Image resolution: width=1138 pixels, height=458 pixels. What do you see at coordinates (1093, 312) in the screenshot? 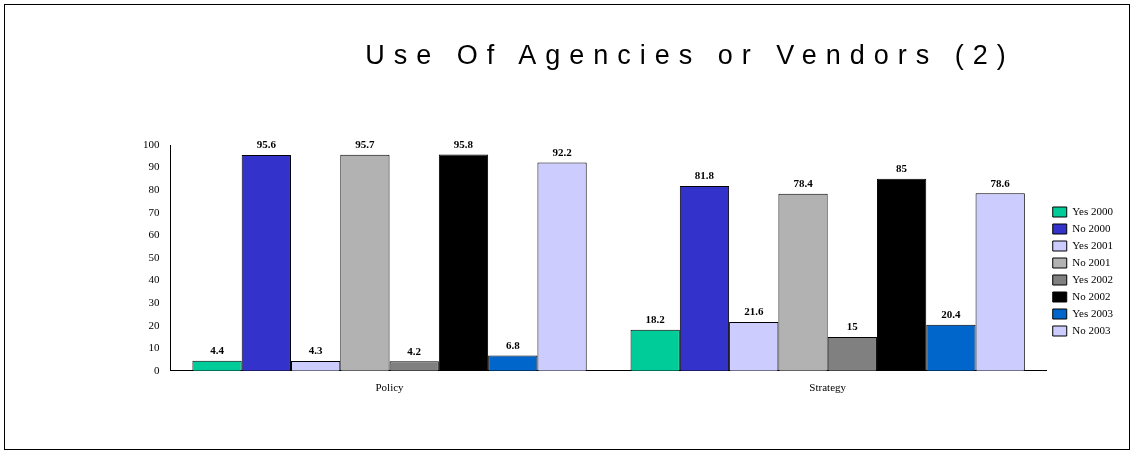
I see `legend-label: Yes 2003` at bounding box center [1093, 312].